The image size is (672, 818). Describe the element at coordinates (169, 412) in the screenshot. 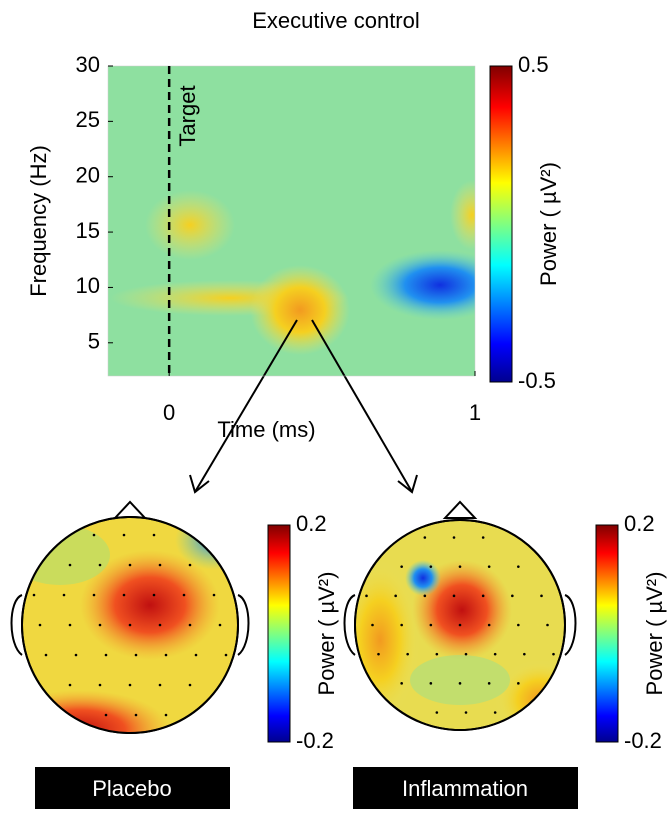

I see `x-tick-label: 0` at that location.